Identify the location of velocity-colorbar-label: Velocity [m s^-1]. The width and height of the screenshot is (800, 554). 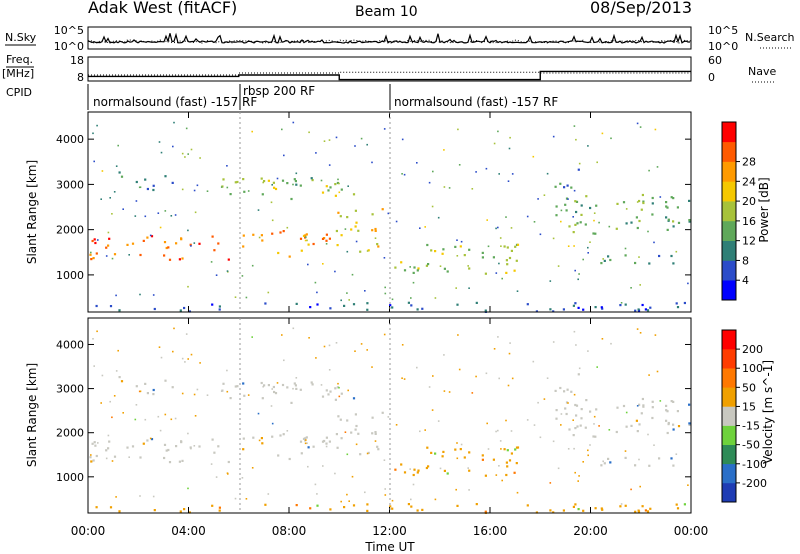
(768, 412).